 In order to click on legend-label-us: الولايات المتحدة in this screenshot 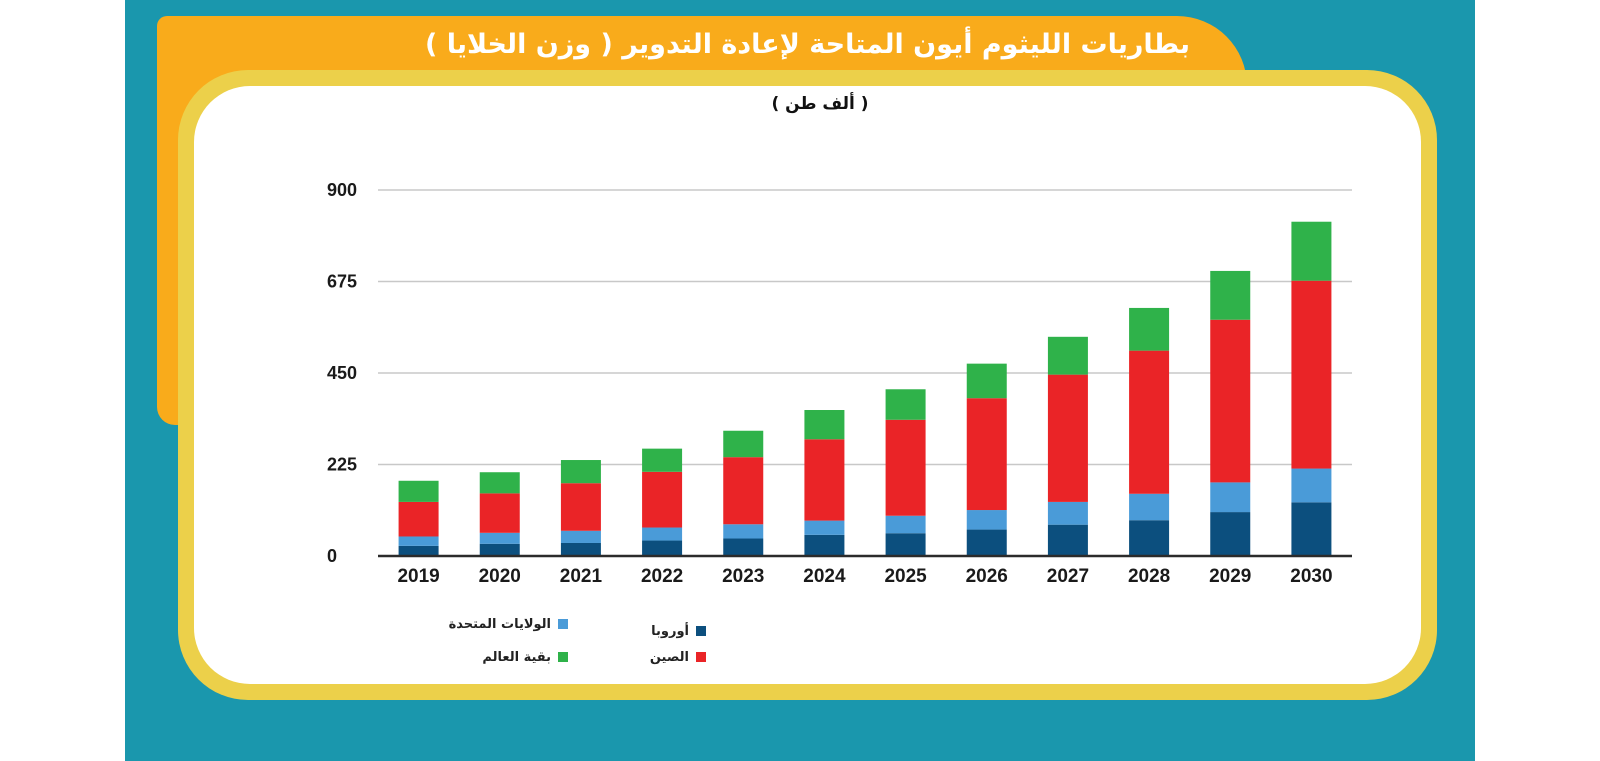, I will do `click(499, 624)`.